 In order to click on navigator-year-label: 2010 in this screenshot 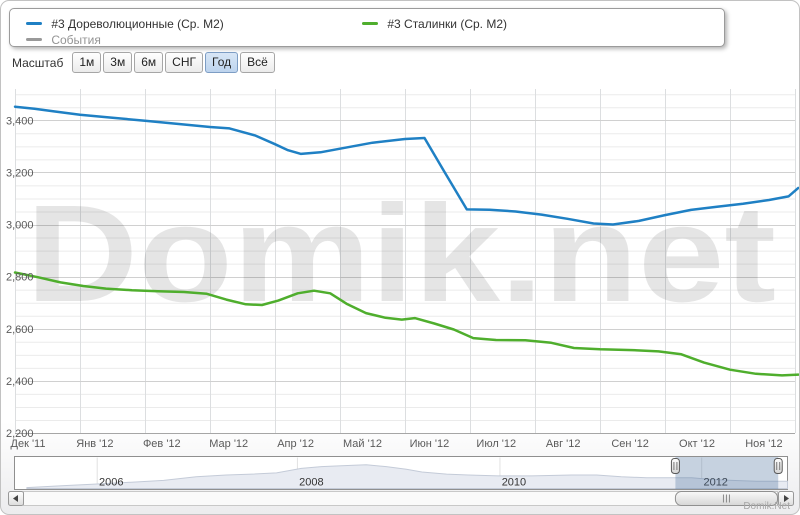, I will do `click(514, 483)`.